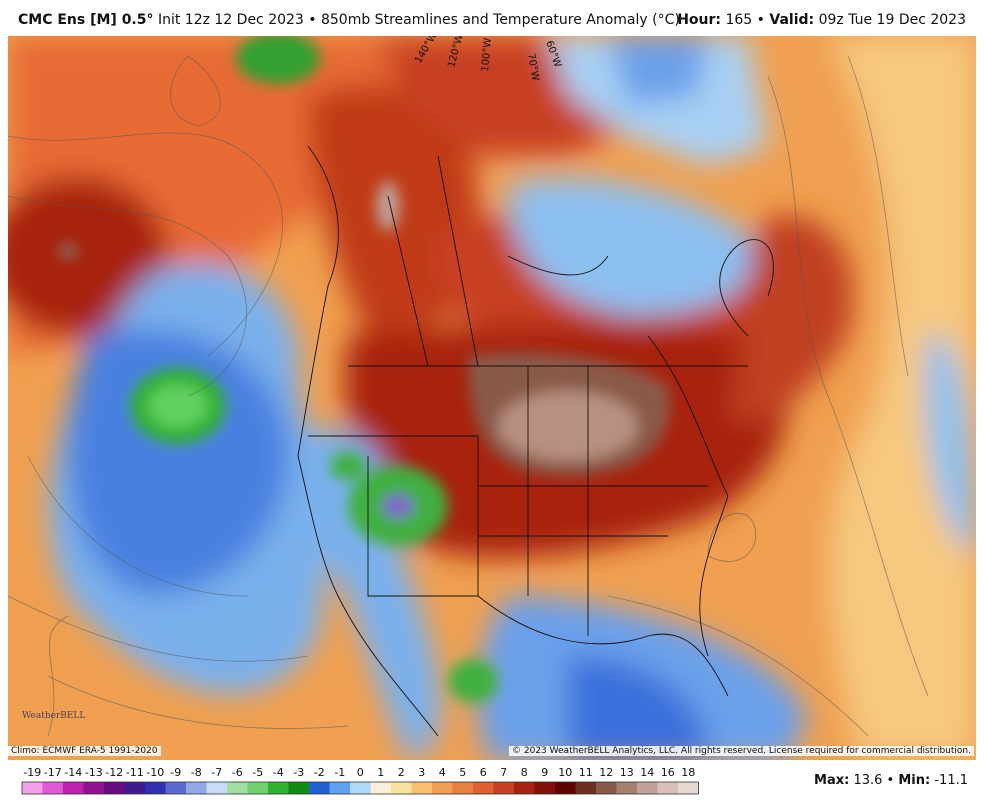 This screenshot has width=984, height=808. What do you see at coordinates (627, 772) in the screenshot?
I see `colorbar-label: 13` at bounding box center [627, 772].